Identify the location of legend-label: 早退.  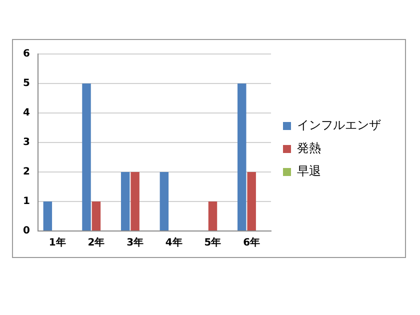
(309, 171).